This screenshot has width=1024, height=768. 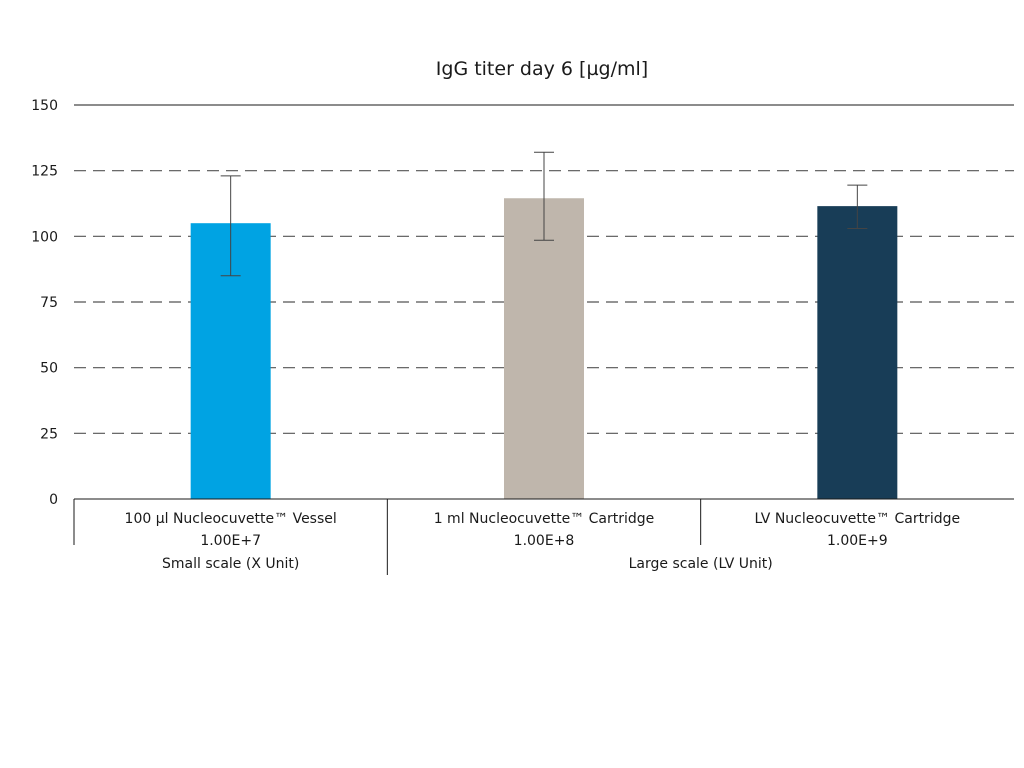 I want to click on y-tick-label: 75, so click(x=49, y=303).